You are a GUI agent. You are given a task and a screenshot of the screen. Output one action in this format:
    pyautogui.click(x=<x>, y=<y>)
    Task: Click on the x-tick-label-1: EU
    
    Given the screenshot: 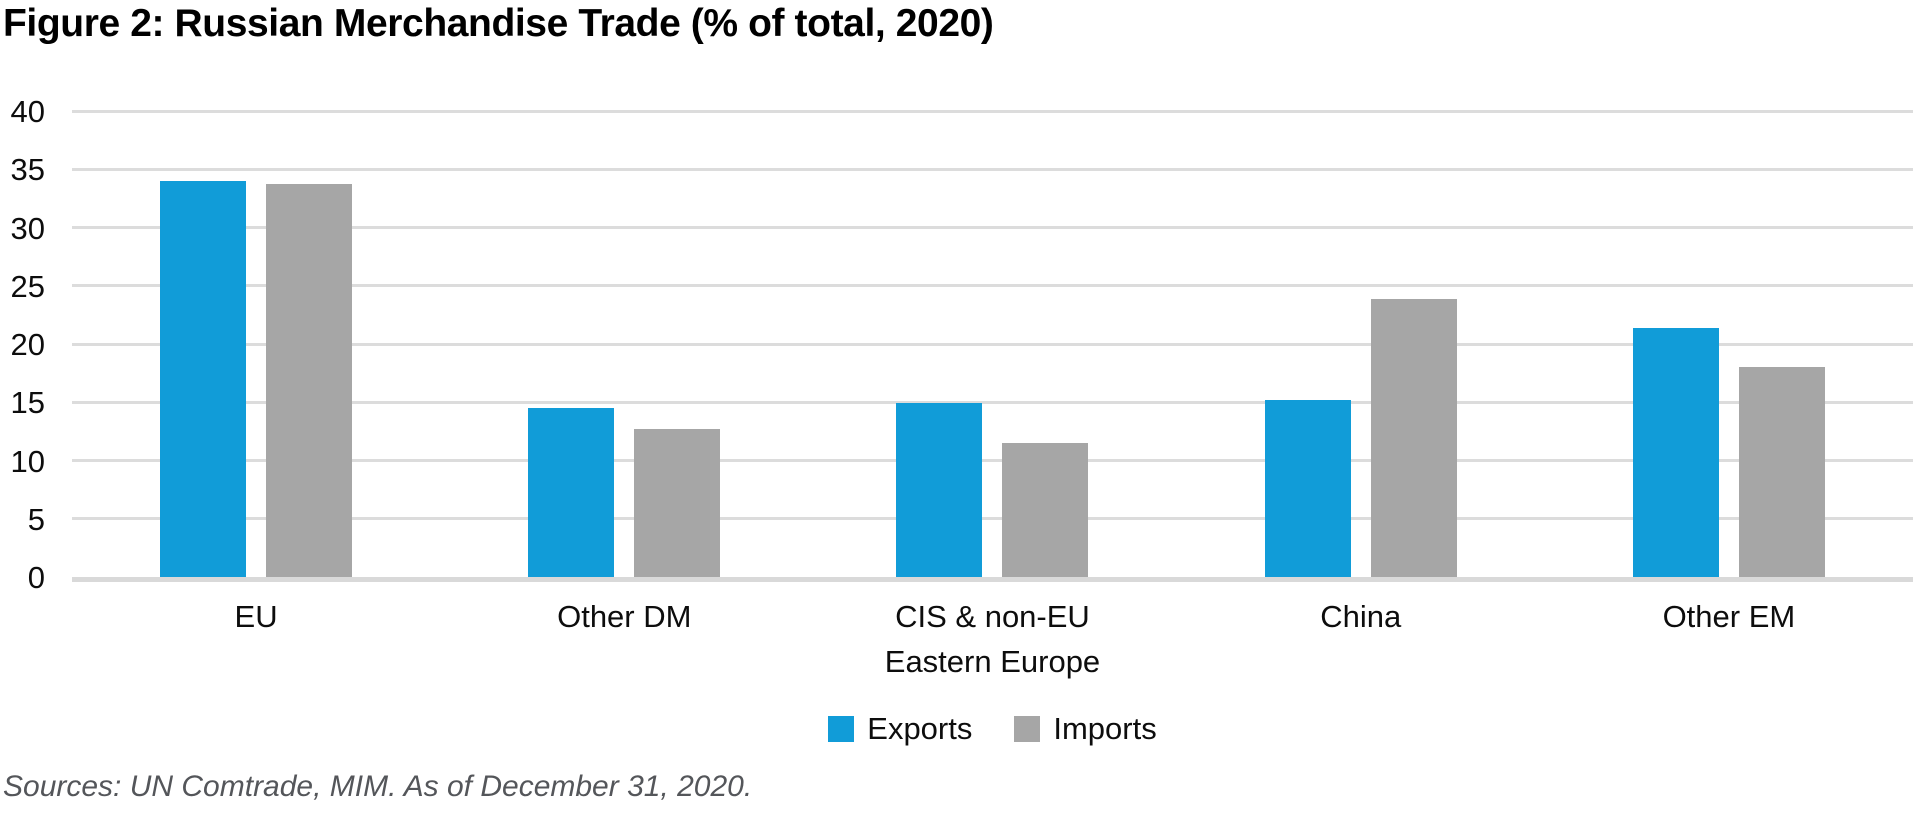 What is the action you would take?
    pyautogui.click(x=256, y=616)
    